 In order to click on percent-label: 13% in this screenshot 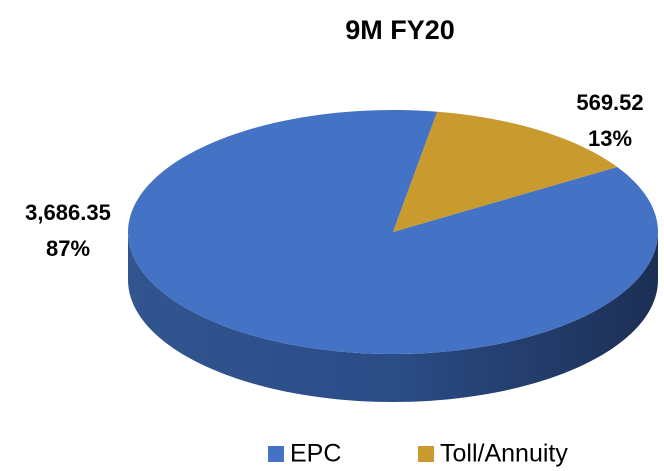, I will do `click(610, 138)`.